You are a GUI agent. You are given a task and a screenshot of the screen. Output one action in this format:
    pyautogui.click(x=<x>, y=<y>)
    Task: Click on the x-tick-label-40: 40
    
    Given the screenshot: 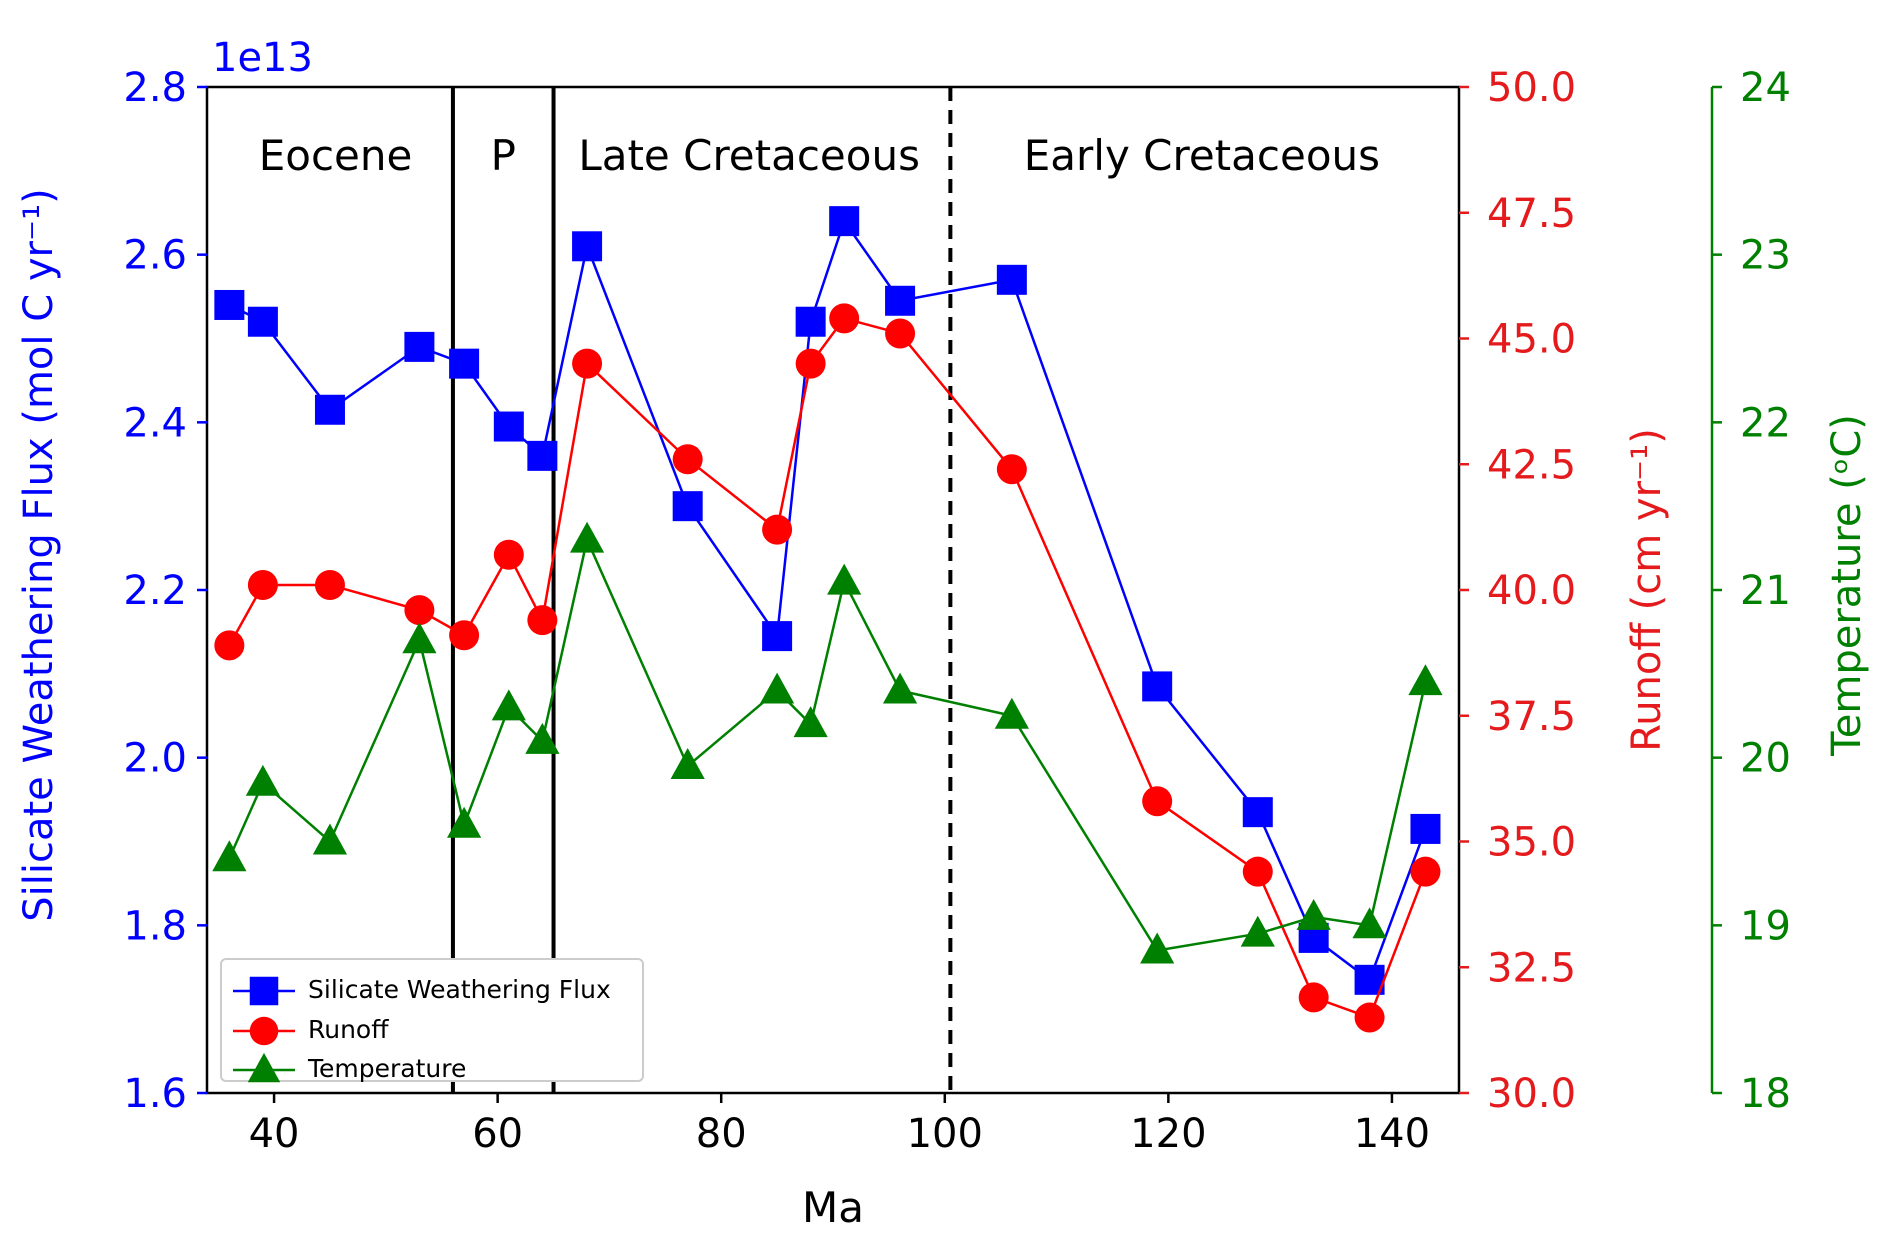 What is the action you would take?
    pyautogui.click(x=274, y=1134)
    